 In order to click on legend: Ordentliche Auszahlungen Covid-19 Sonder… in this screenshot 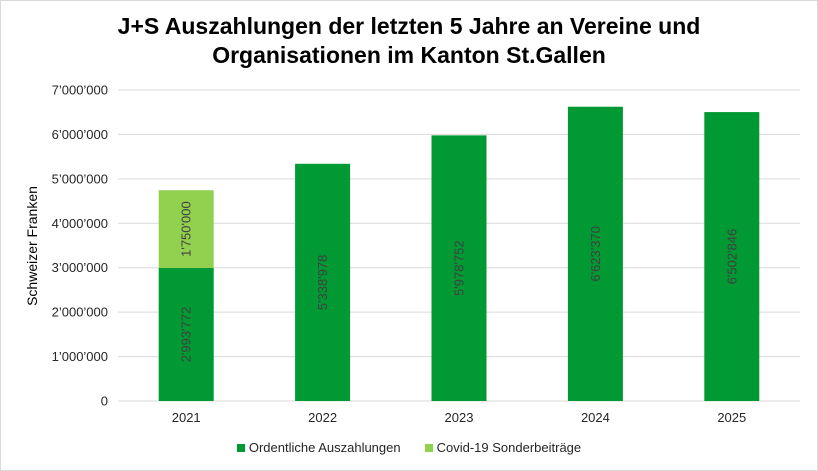, I will do `click(409, 447)`.